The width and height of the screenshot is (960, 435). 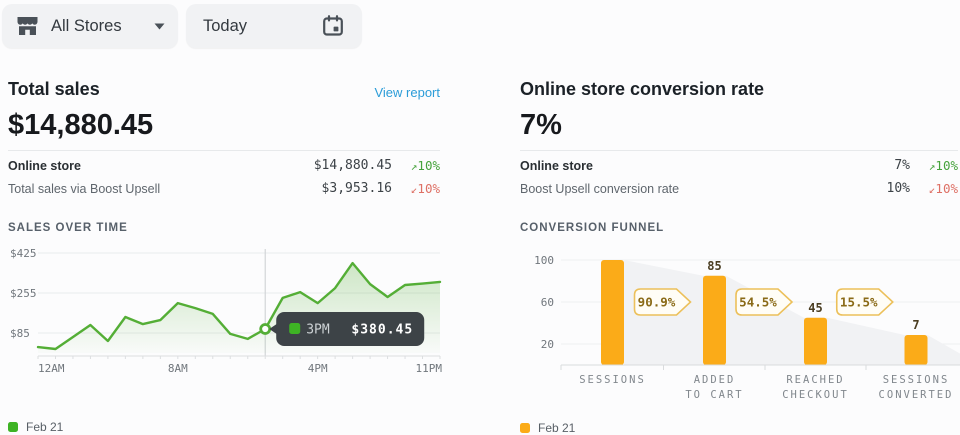 What do you see at coordinates (178, 368) in the screenshot?
I see `x-axis-label: 8AM` at bounding box center [178, 368].